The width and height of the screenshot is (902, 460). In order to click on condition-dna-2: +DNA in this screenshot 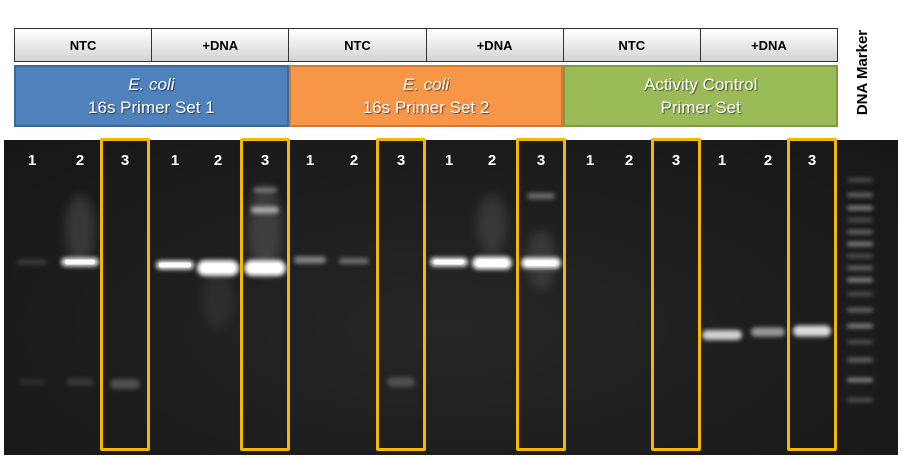, I will do `click(494, 45)`.